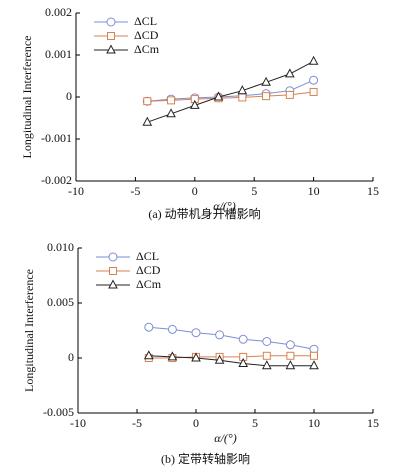  I want to click on y-tick-label: 0.010, so click(60, 247).